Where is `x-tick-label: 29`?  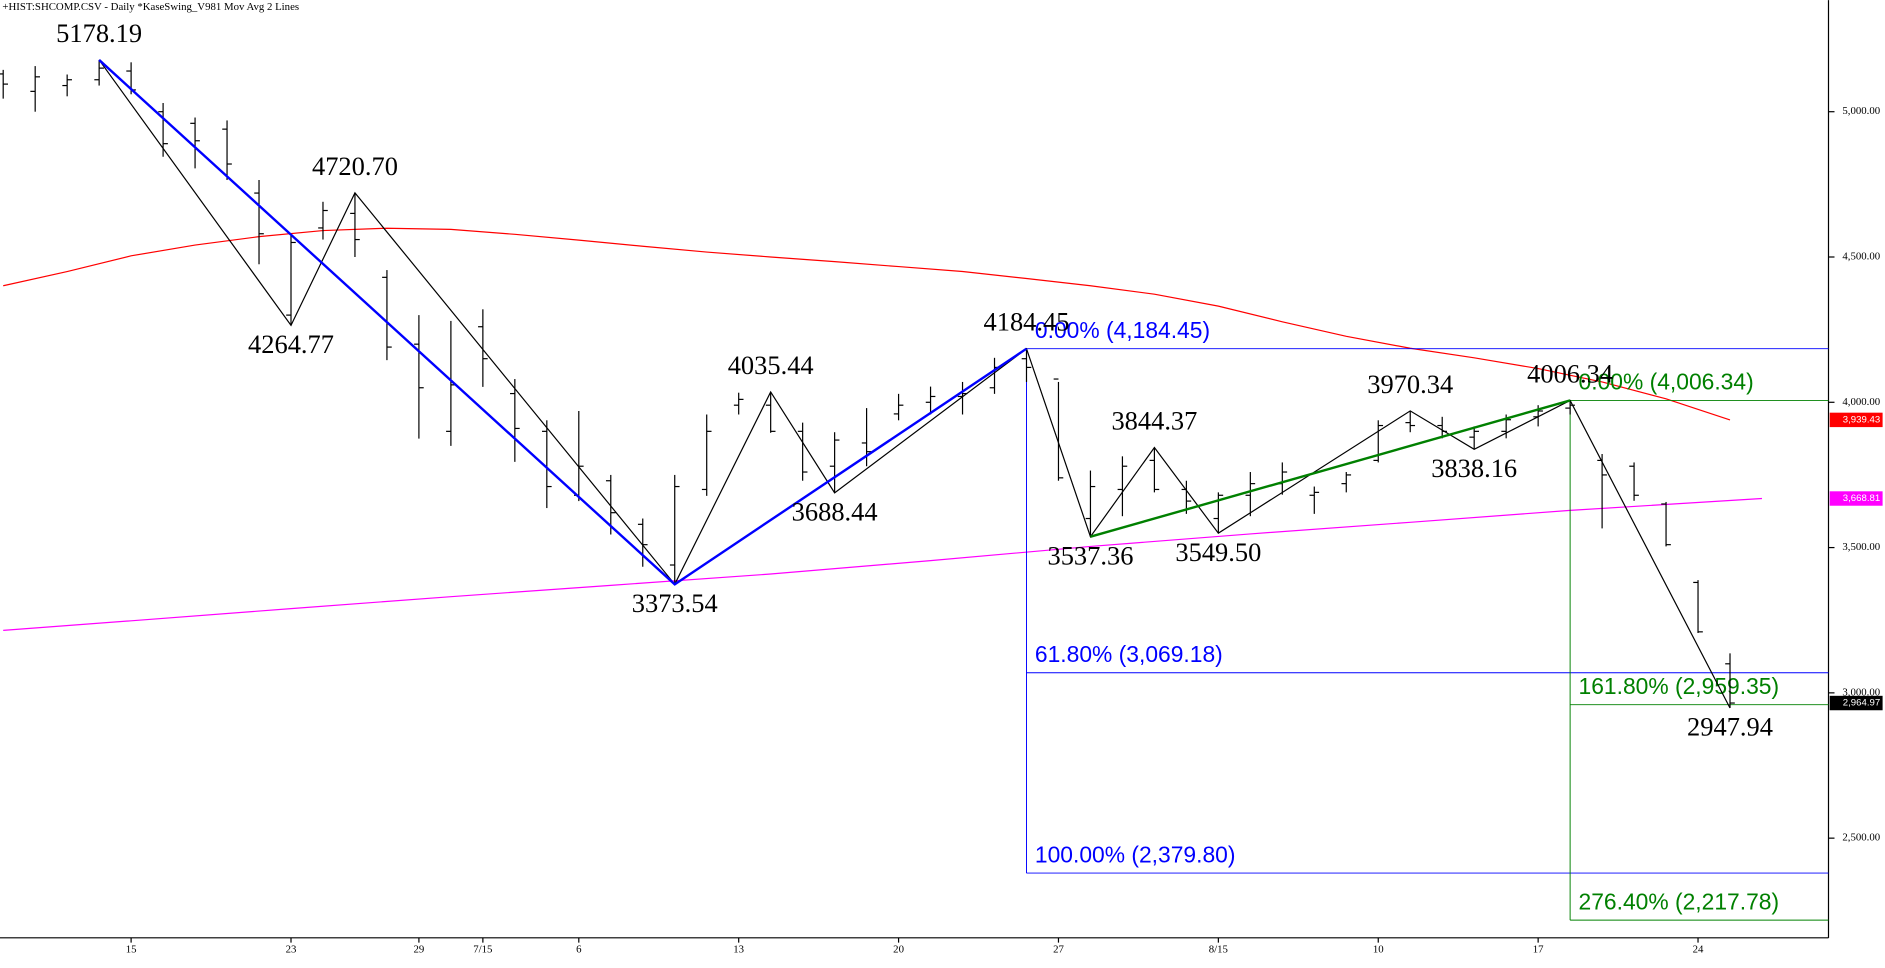
x-tick-label: 29 is located at coordinates (419, 949).